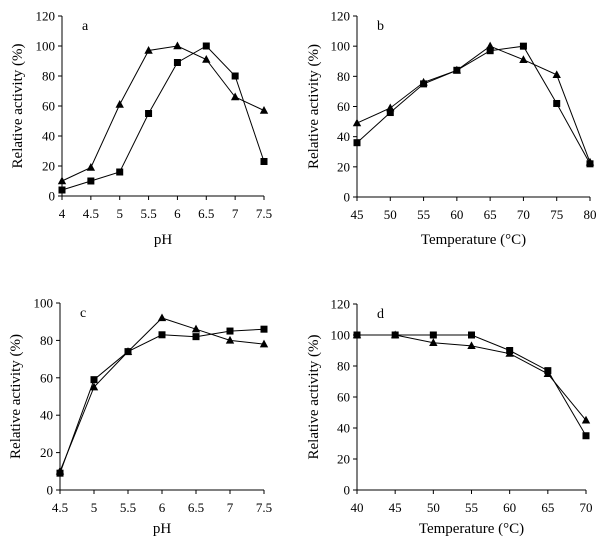 The image size is (600, 550). What do you see at coordinates (341, 335) in the screenshot?
I see `chart-d-y-tick-label: 100` at bounding box center [341, 335].